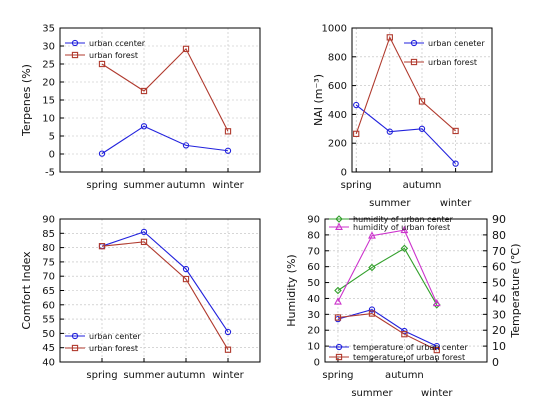 The height and width of the screenshot is (418, 550). I want to click on legend-item: humidity of urban center, so click(391, 219).